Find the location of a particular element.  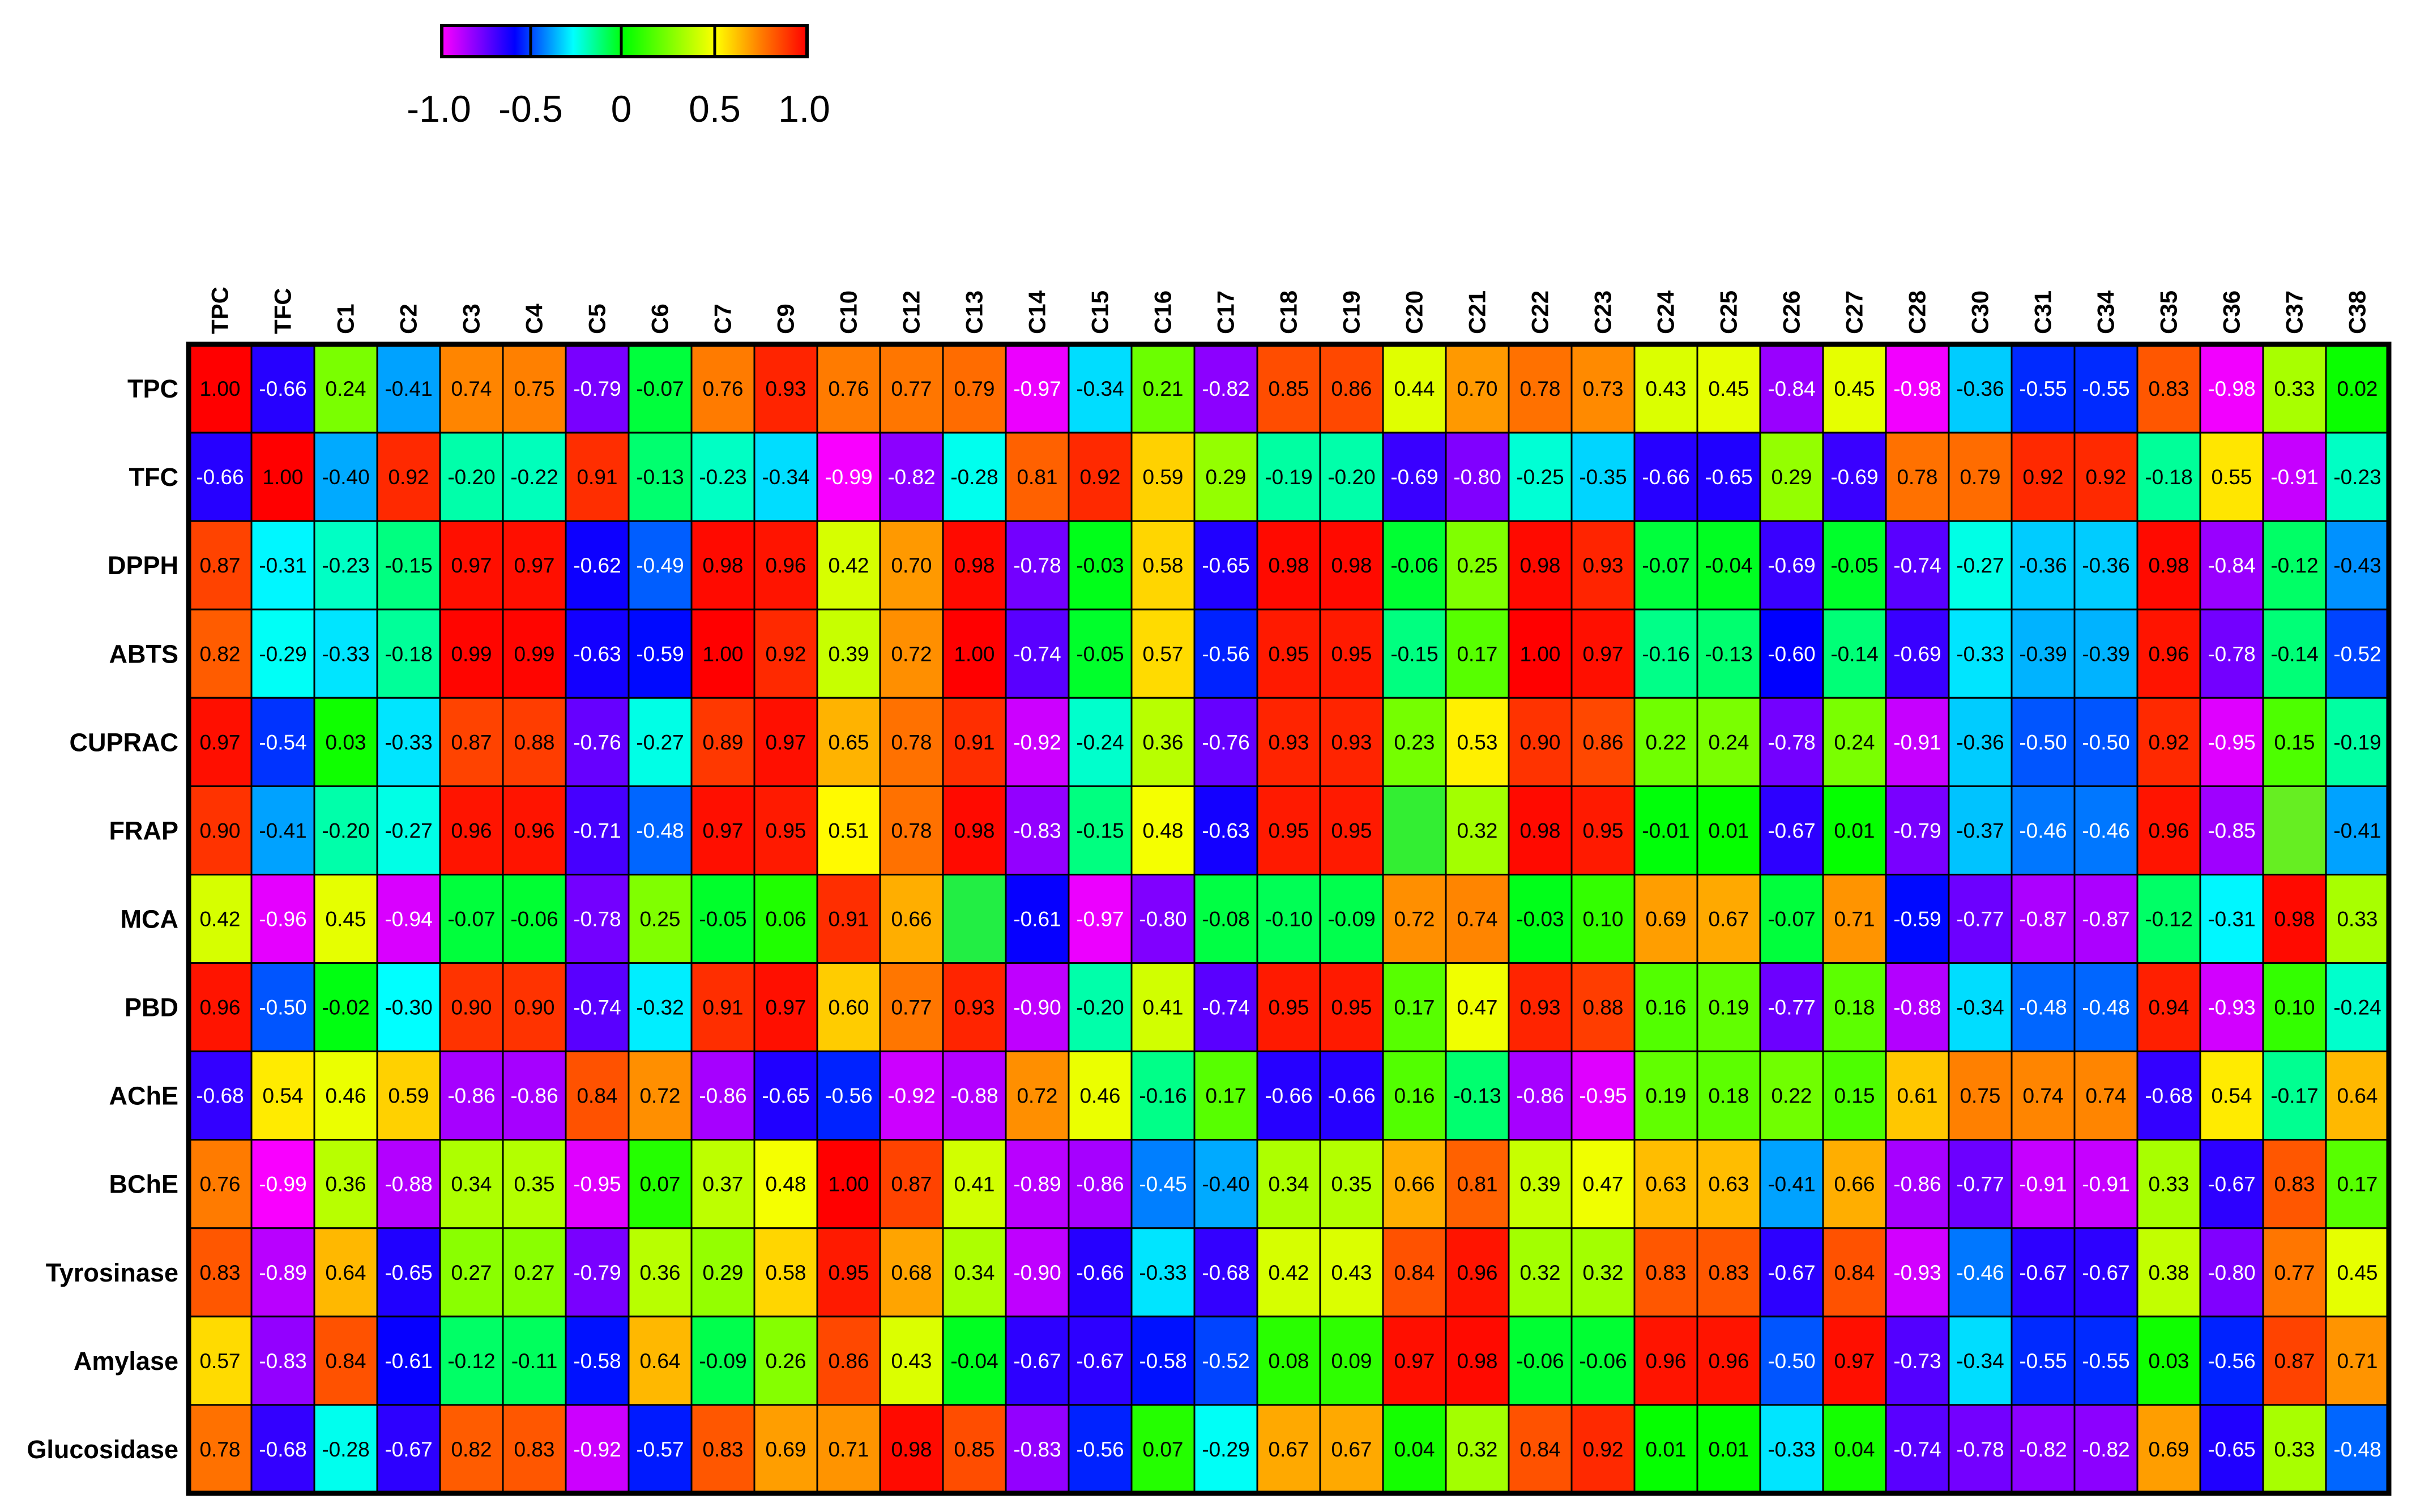

cell-value-label: 0.22 is located at coordinates (1665, 742).